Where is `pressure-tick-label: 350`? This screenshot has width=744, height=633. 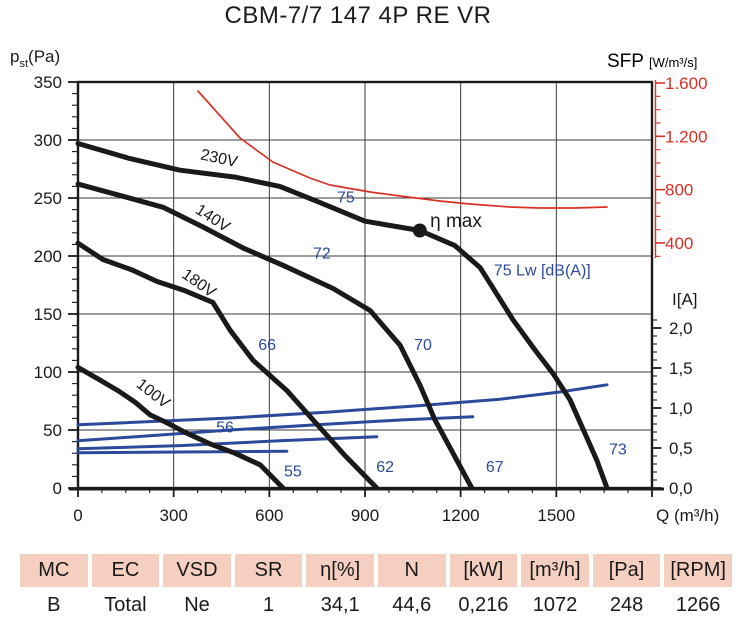 pressure-tick-label: 350 is located at coordinates (48, 82).